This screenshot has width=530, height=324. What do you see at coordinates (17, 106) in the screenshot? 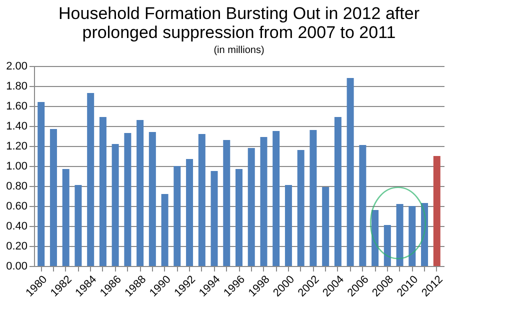
I see `y-tick-label: 1.60` at bounding box center [17, 106].